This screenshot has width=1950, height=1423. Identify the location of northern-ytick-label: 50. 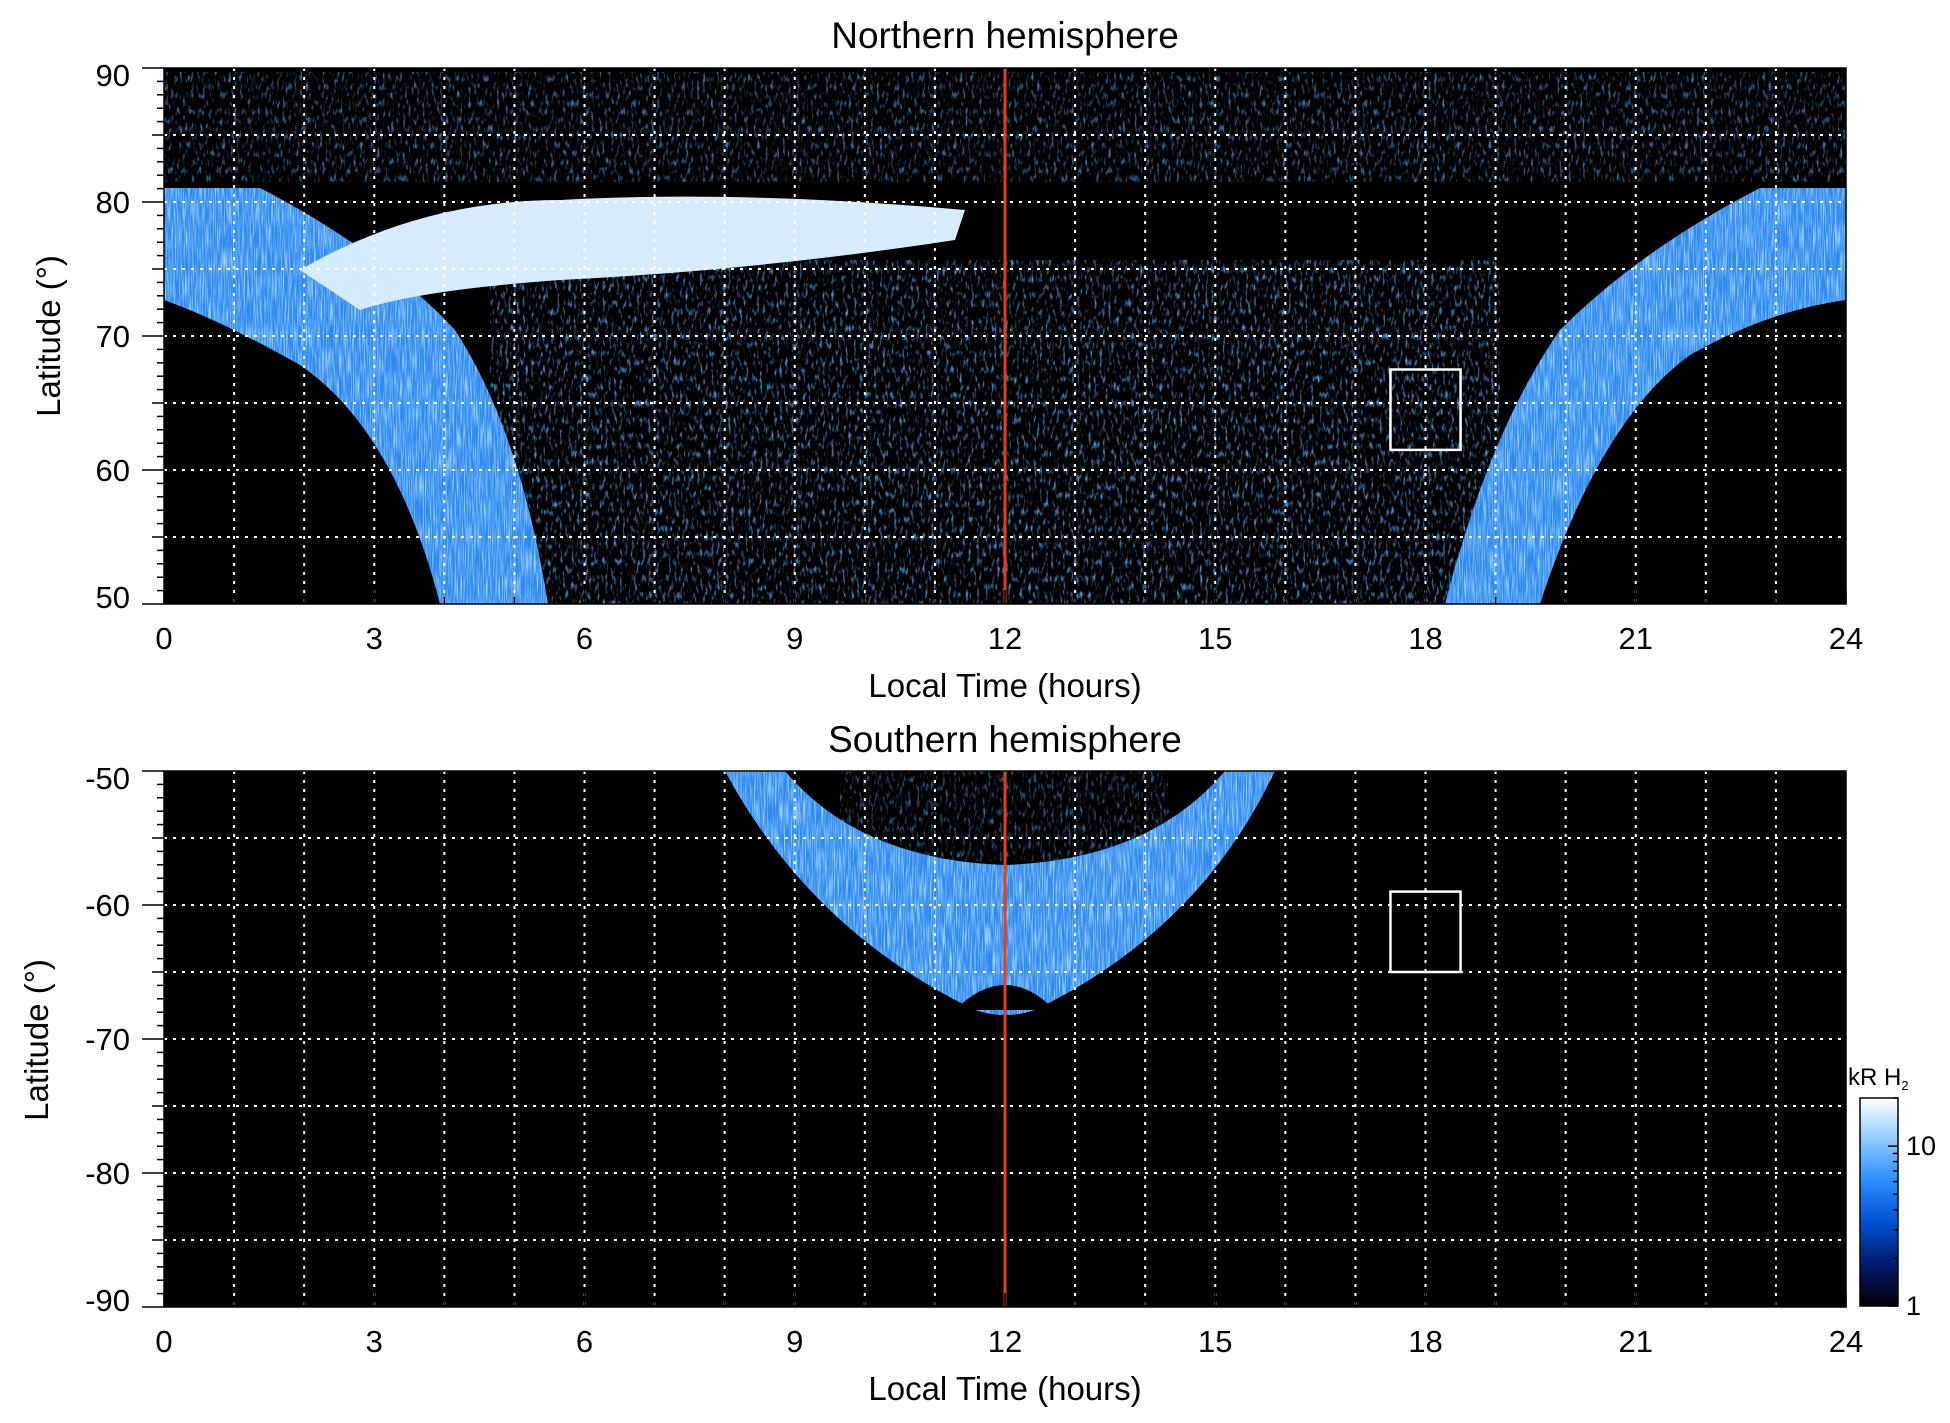
(113, 597).